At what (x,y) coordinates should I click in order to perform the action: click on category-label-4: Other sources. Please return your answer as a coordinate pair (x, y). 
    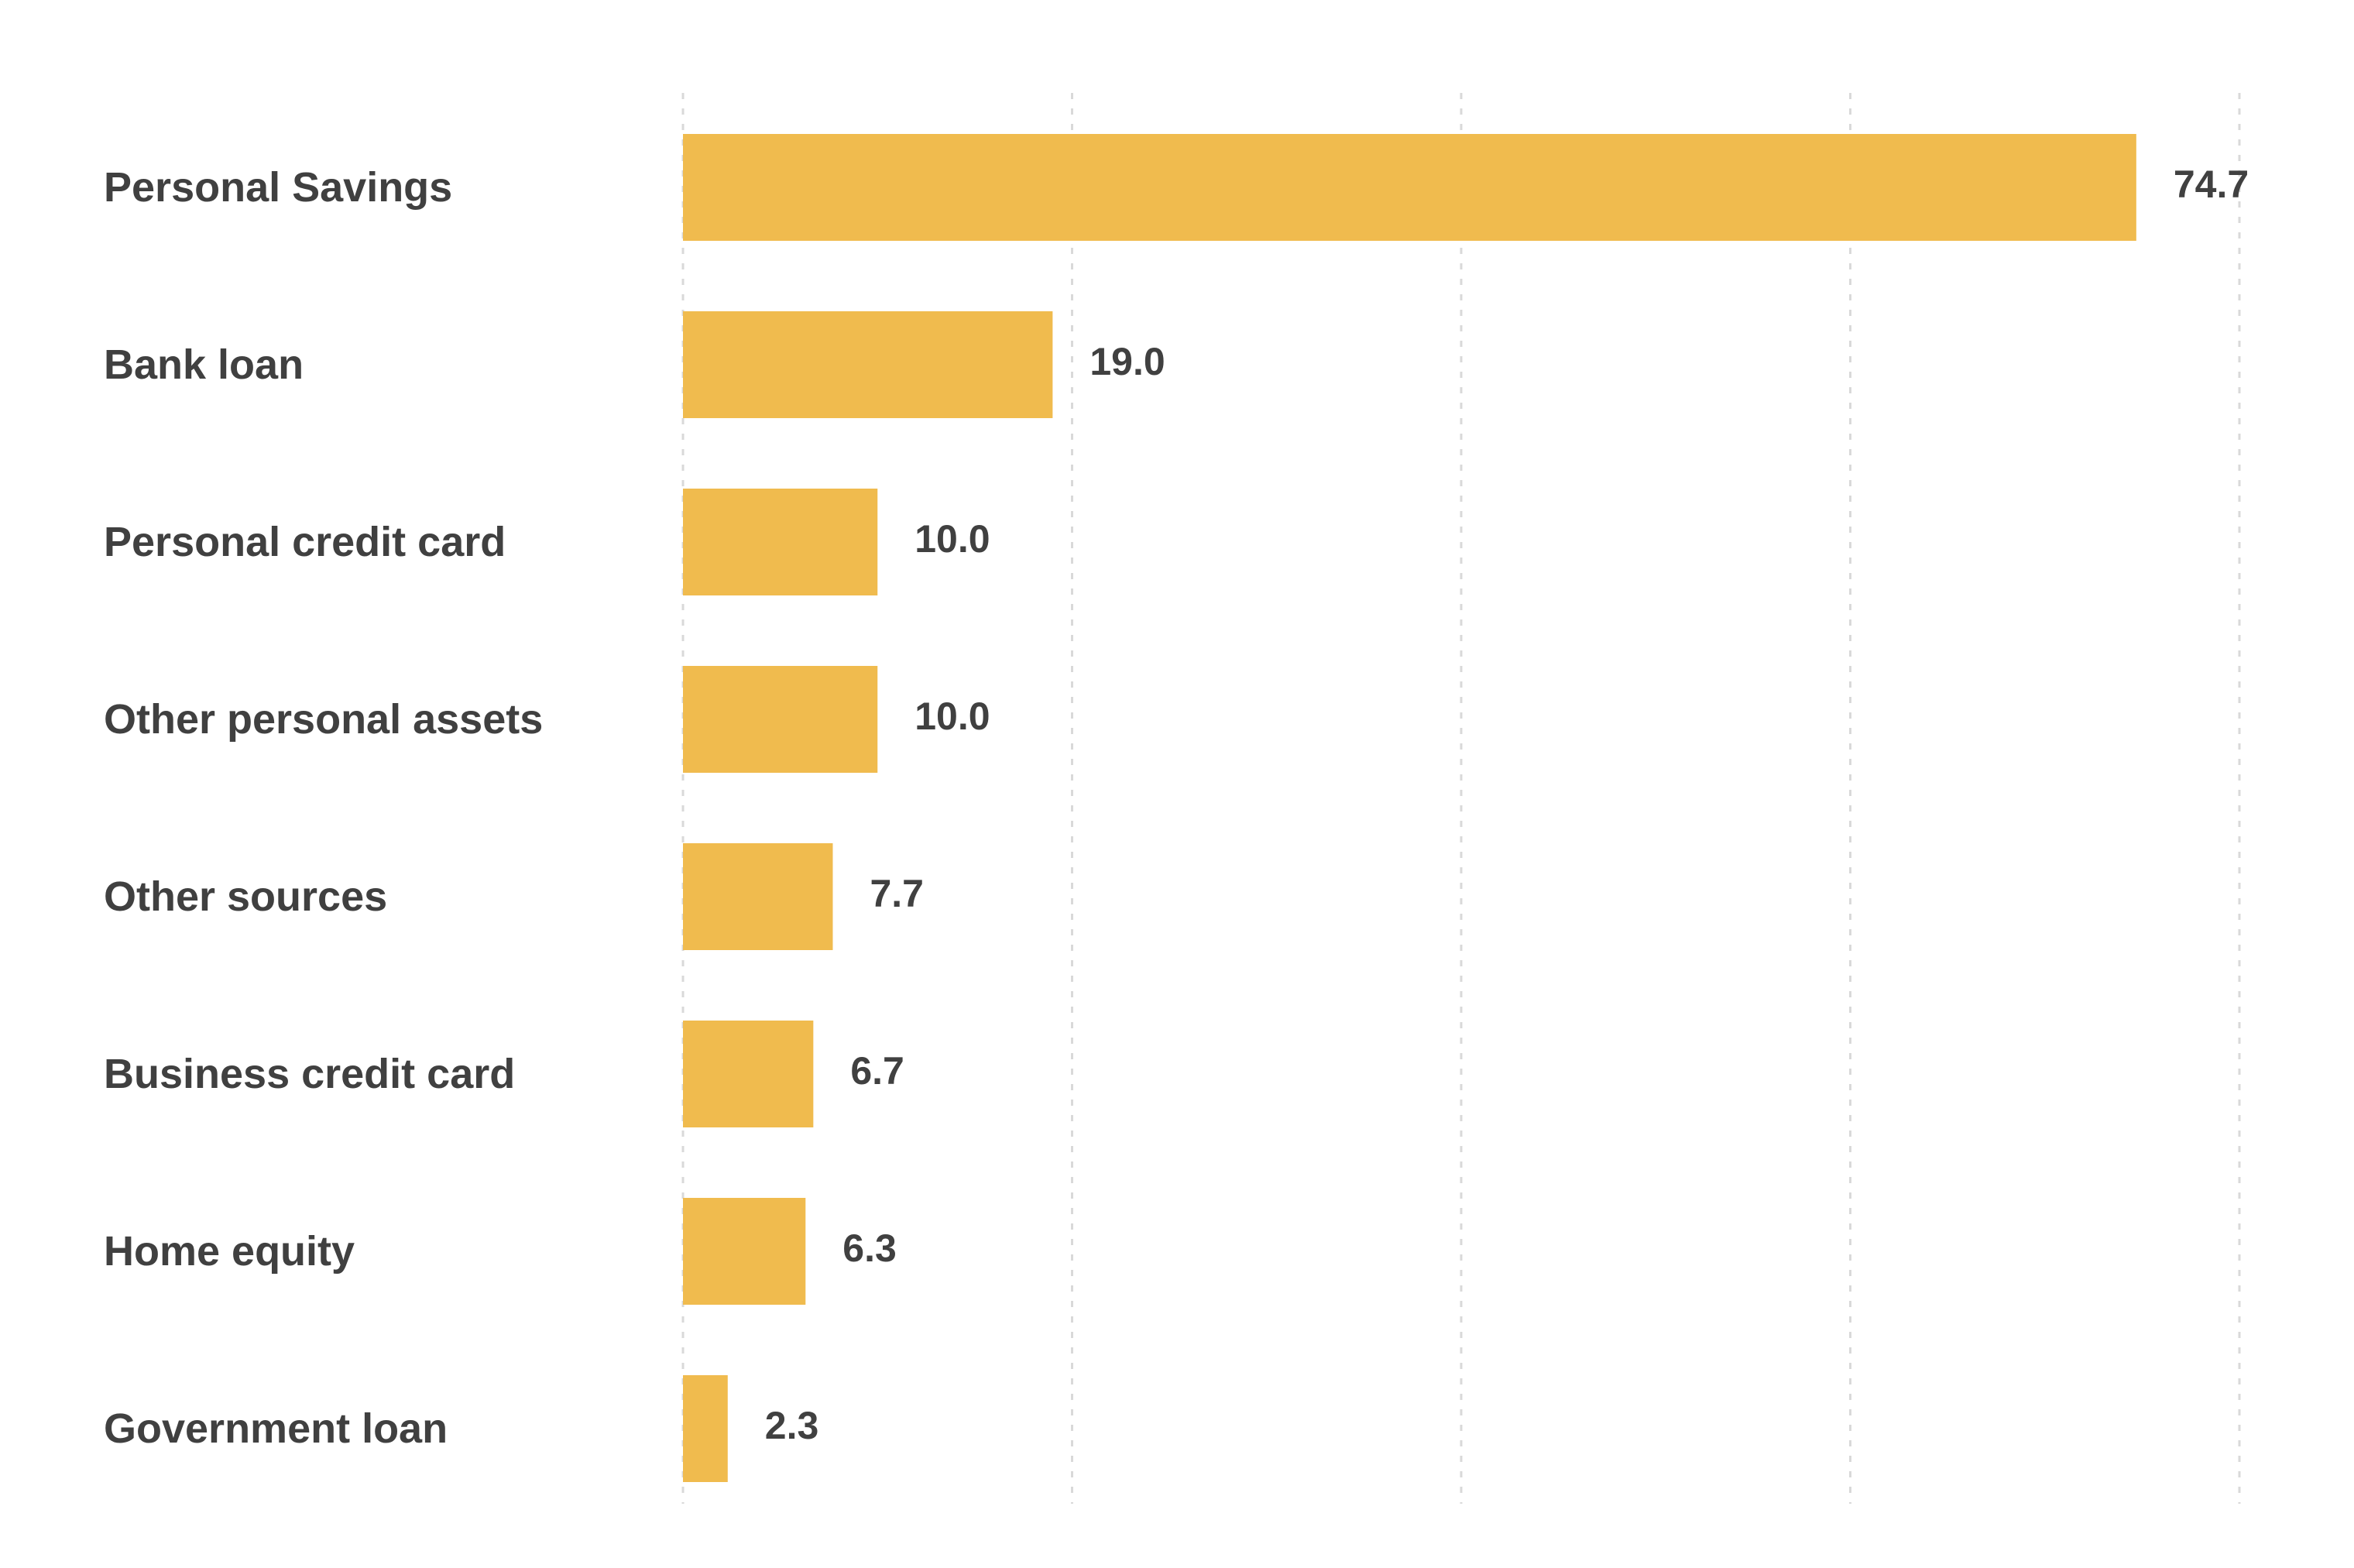
    Looking at the image, I should click on (245, 896).